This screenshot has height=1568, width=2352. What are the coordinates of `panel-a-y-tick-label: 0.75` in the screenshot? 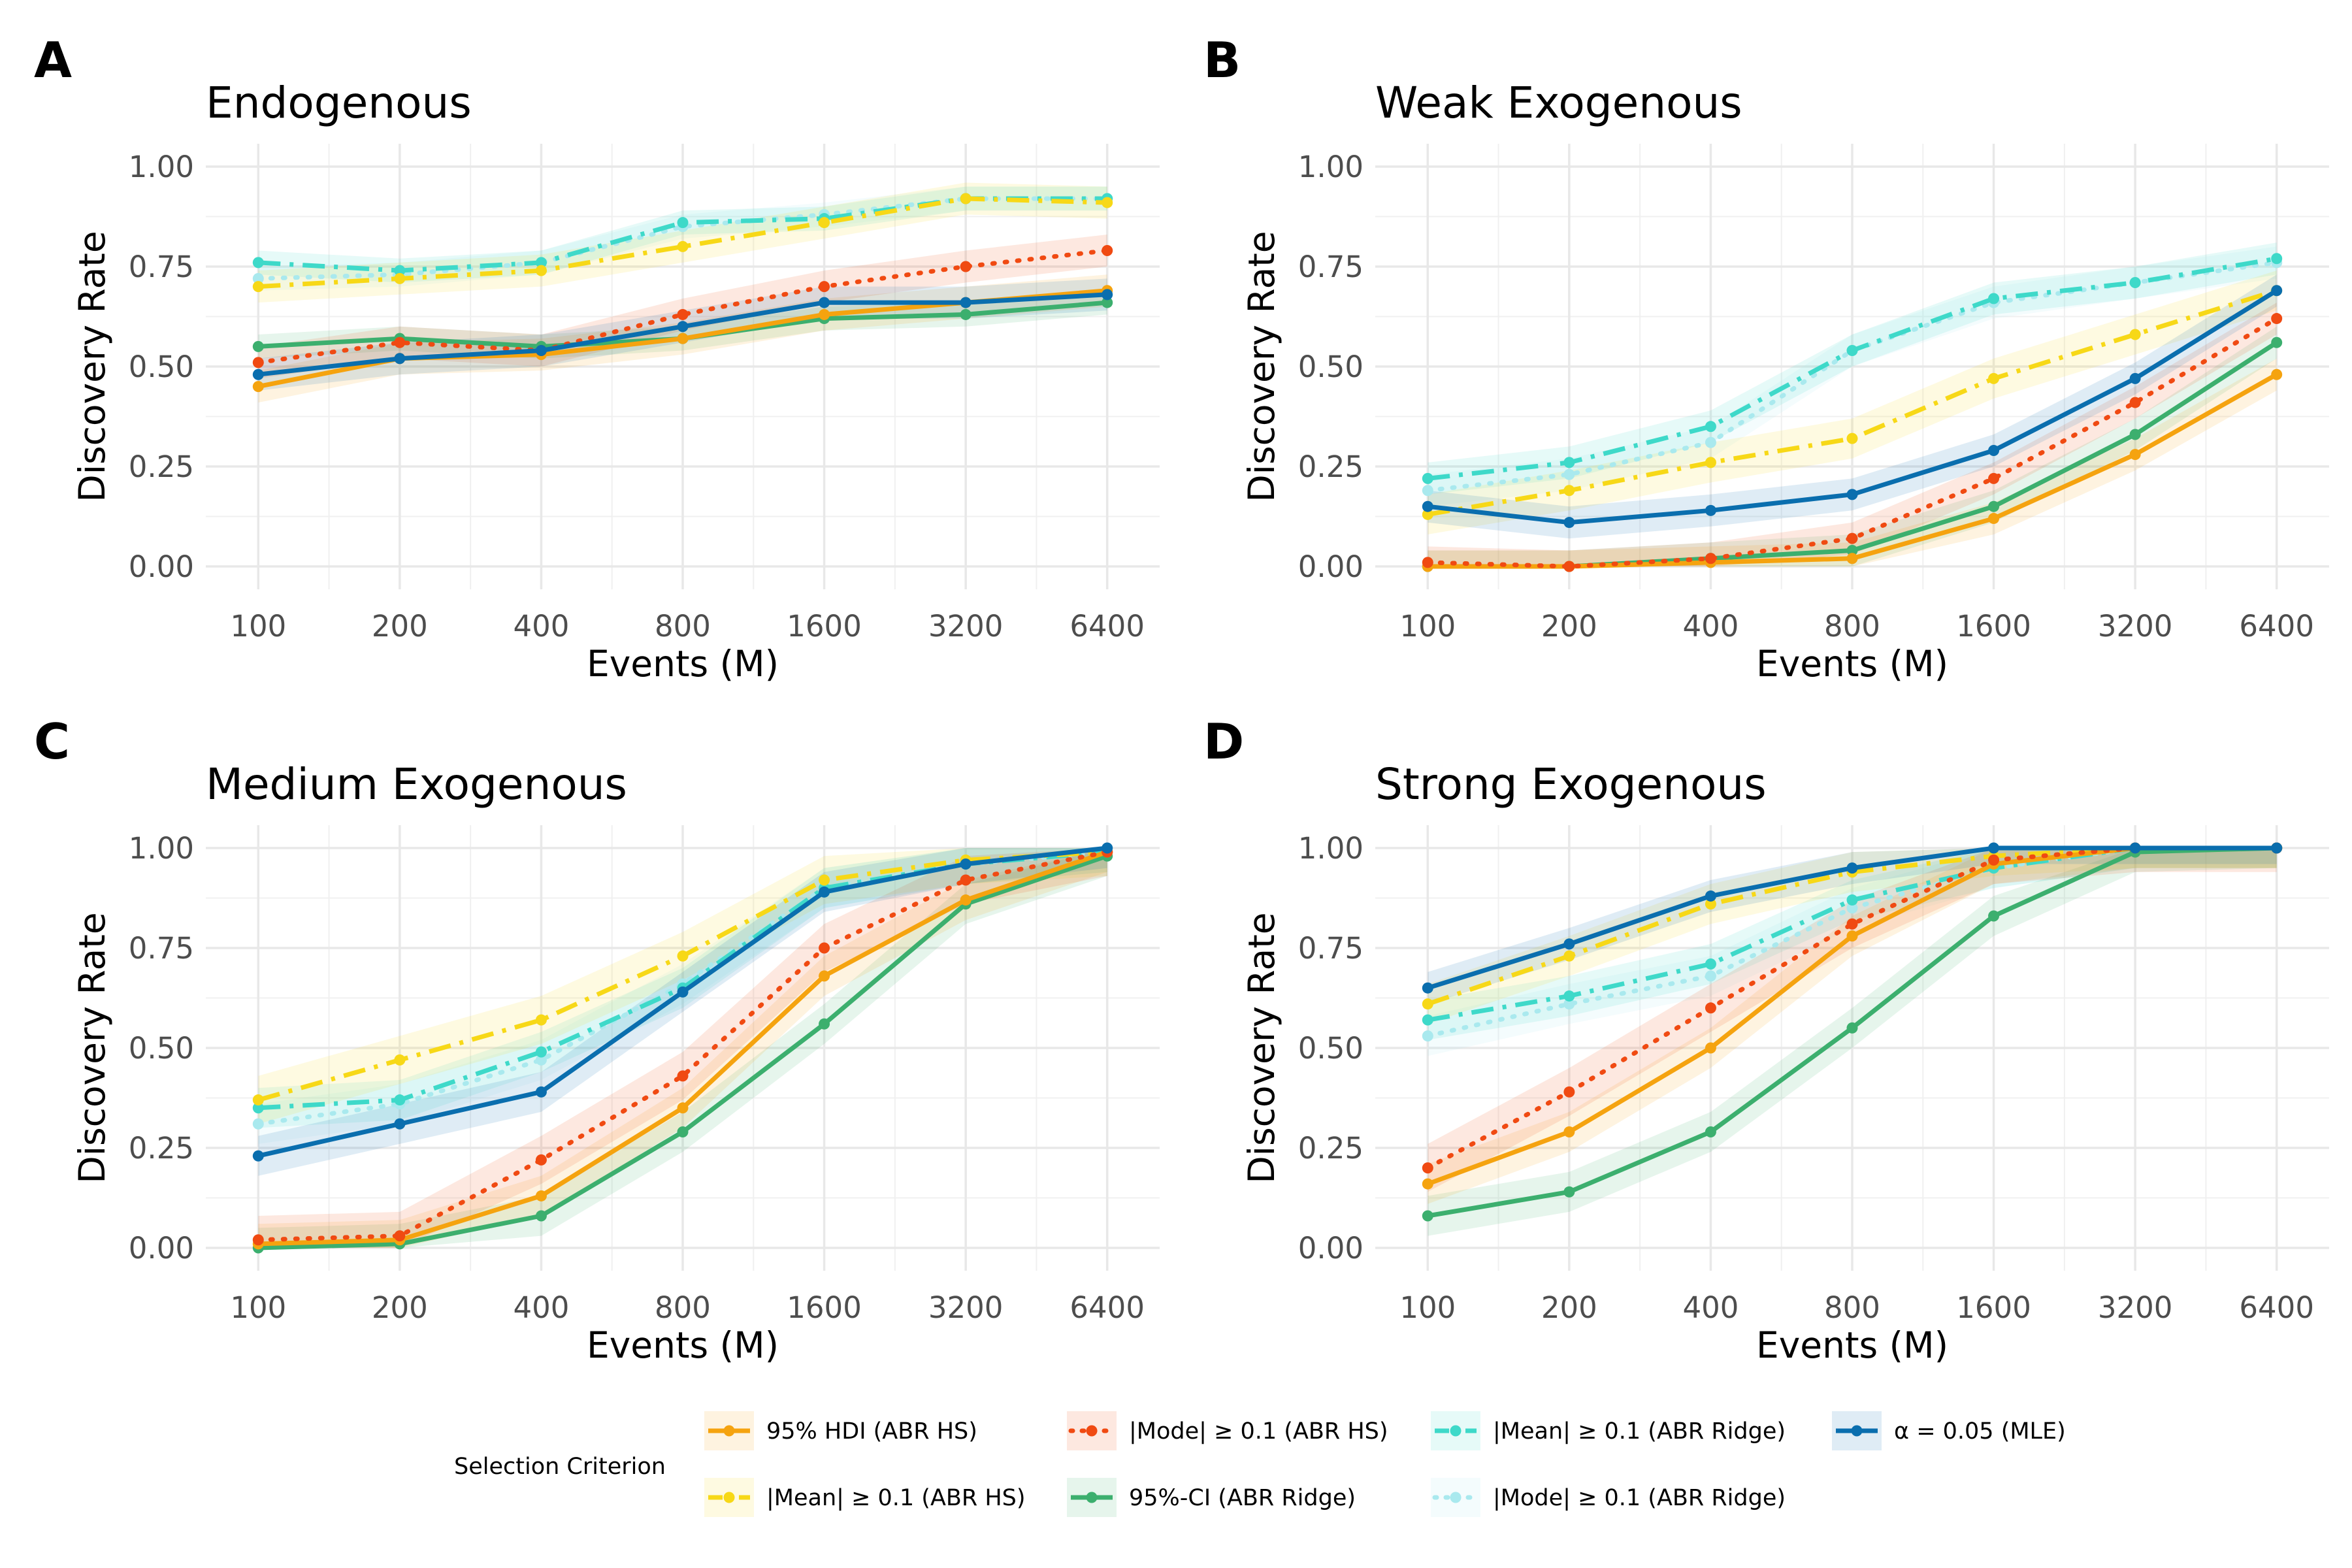 It's located at (161, 267).